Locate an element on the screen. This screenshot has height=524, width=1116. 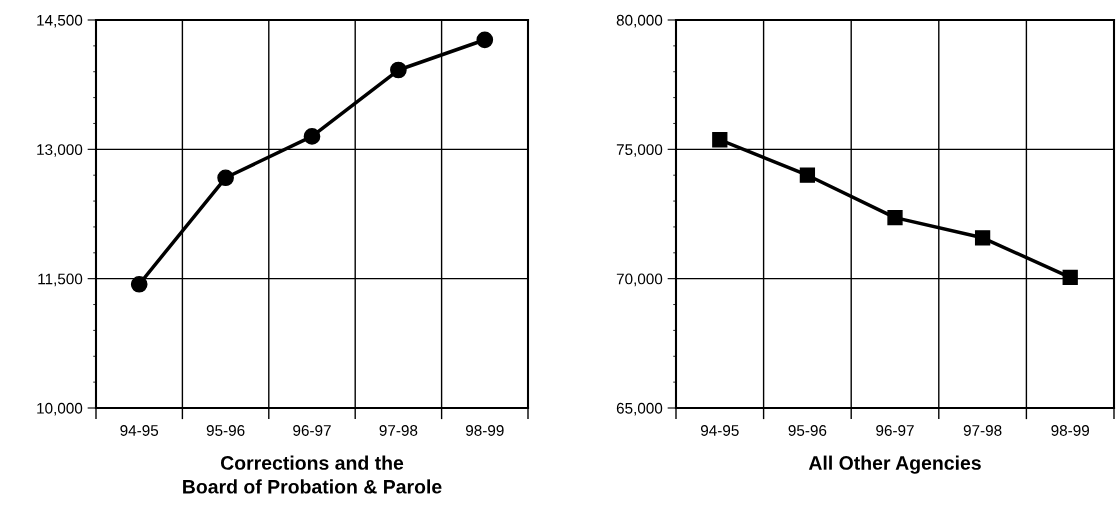
y-tick-label: 13,000 is located at coordinates (60, 150).